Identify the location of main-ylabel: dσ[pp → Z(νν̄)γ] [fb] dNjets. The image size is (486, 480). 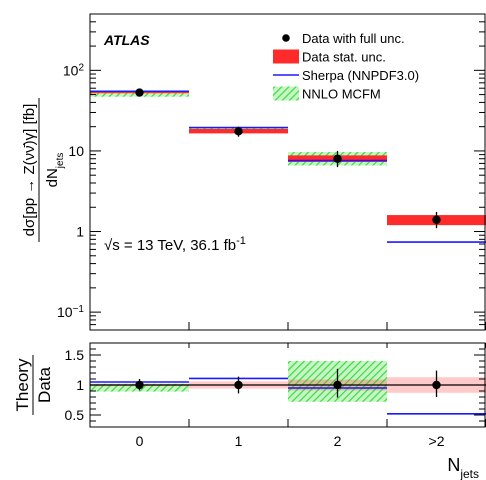
(43, 170).